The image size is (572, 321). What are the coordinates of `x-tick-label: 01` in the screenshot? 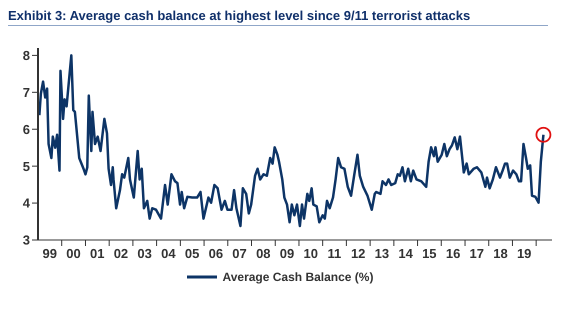 It's located at (97, 253).